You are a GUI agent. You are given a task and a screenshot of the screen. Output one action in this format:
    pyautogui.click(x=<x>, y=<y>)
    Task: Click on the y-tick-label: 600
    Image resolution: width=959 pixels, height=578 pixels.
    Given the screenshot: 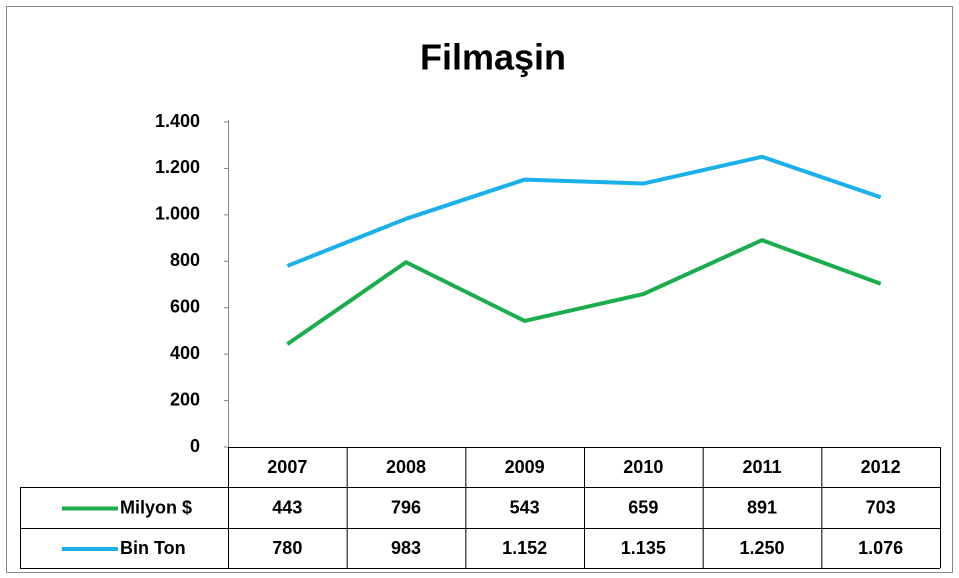 What is the action you would take?
    pyautogui.click(x=185, y=306)
    